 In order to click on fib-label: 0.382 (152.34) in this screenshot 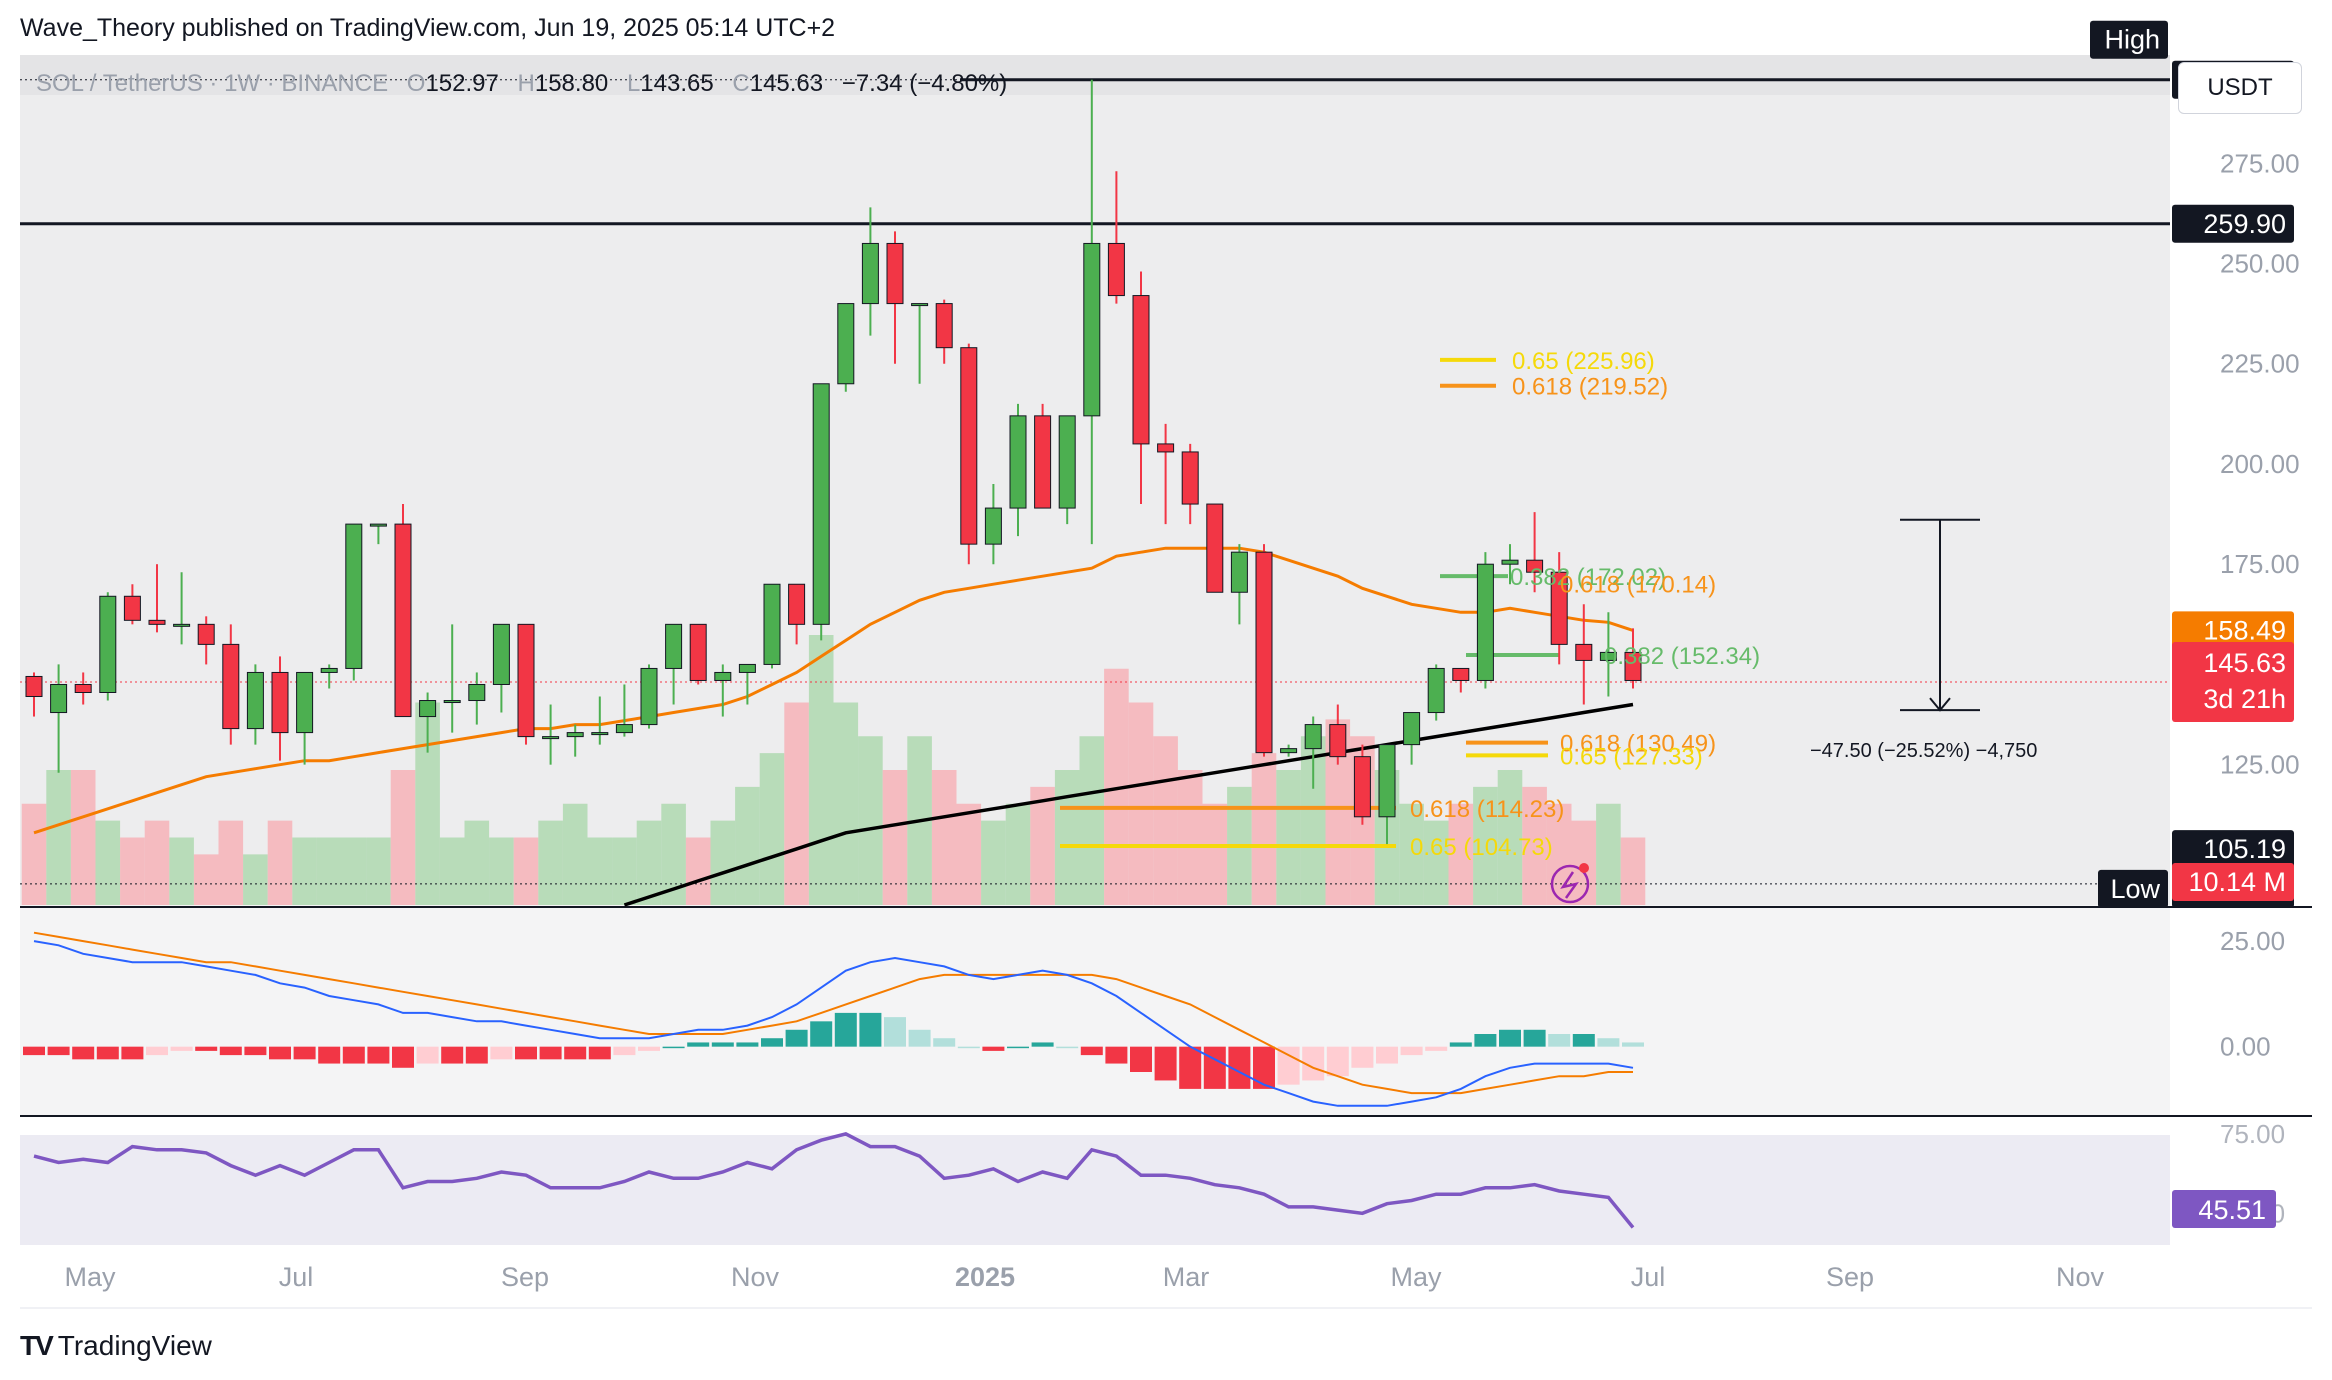, I will do `click(1682, 656)`.